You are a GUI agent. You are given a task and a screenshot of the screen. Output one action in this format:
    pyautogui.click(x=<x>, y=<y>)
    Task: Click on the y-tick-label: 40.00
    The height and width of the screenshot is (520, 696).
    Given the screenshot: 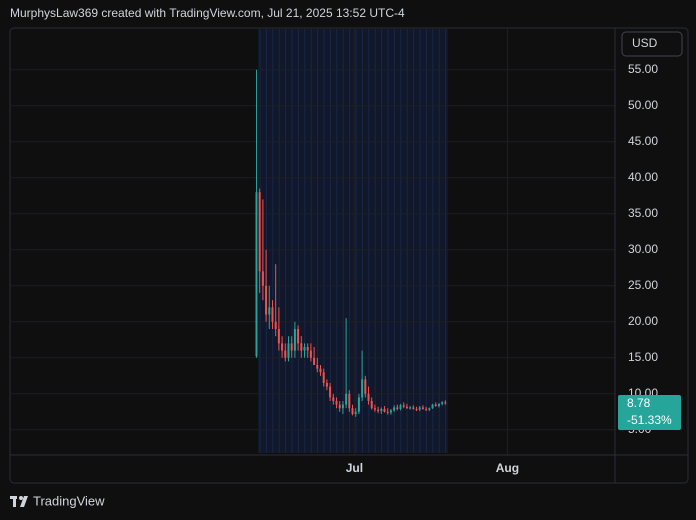 What is the action you would take?
    pyautogui.click(x=643, y=177)
    